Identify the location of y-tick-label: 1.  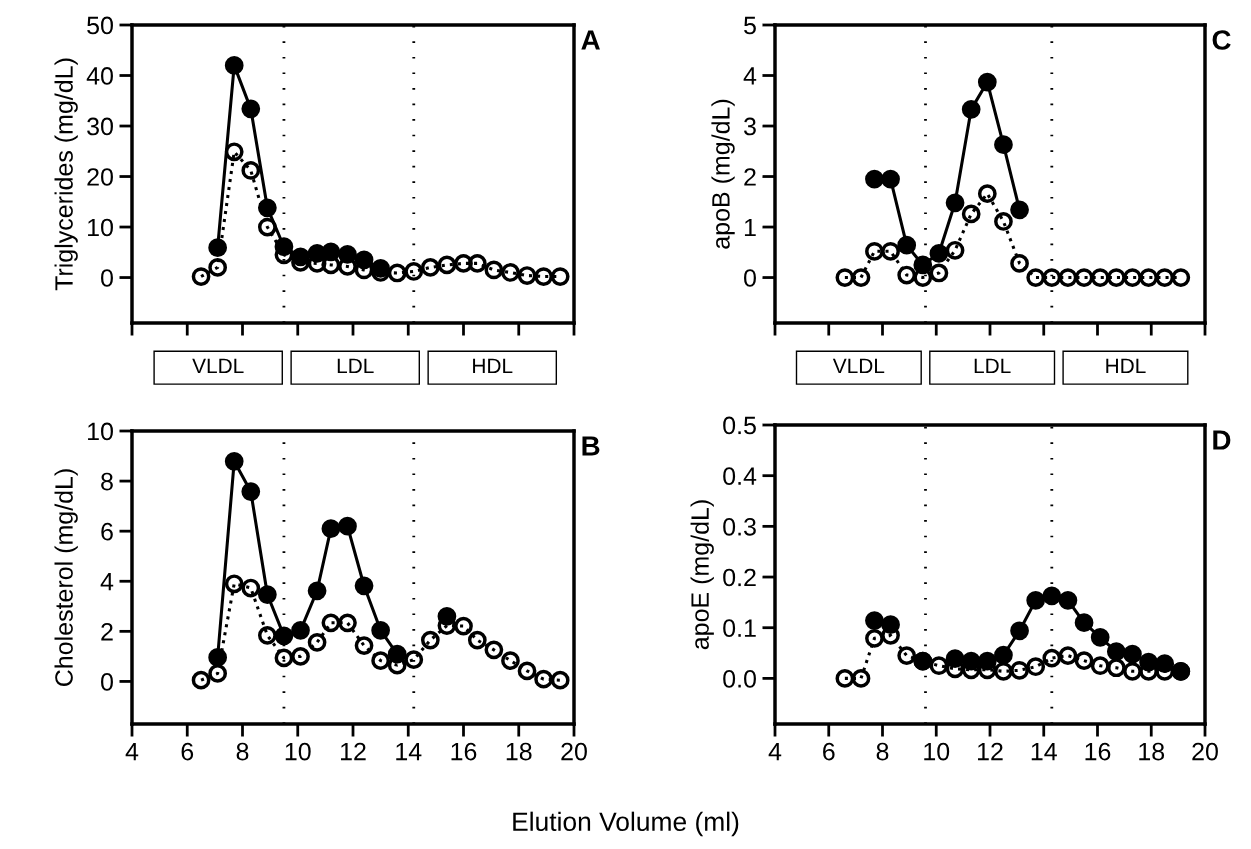
(750, 227).